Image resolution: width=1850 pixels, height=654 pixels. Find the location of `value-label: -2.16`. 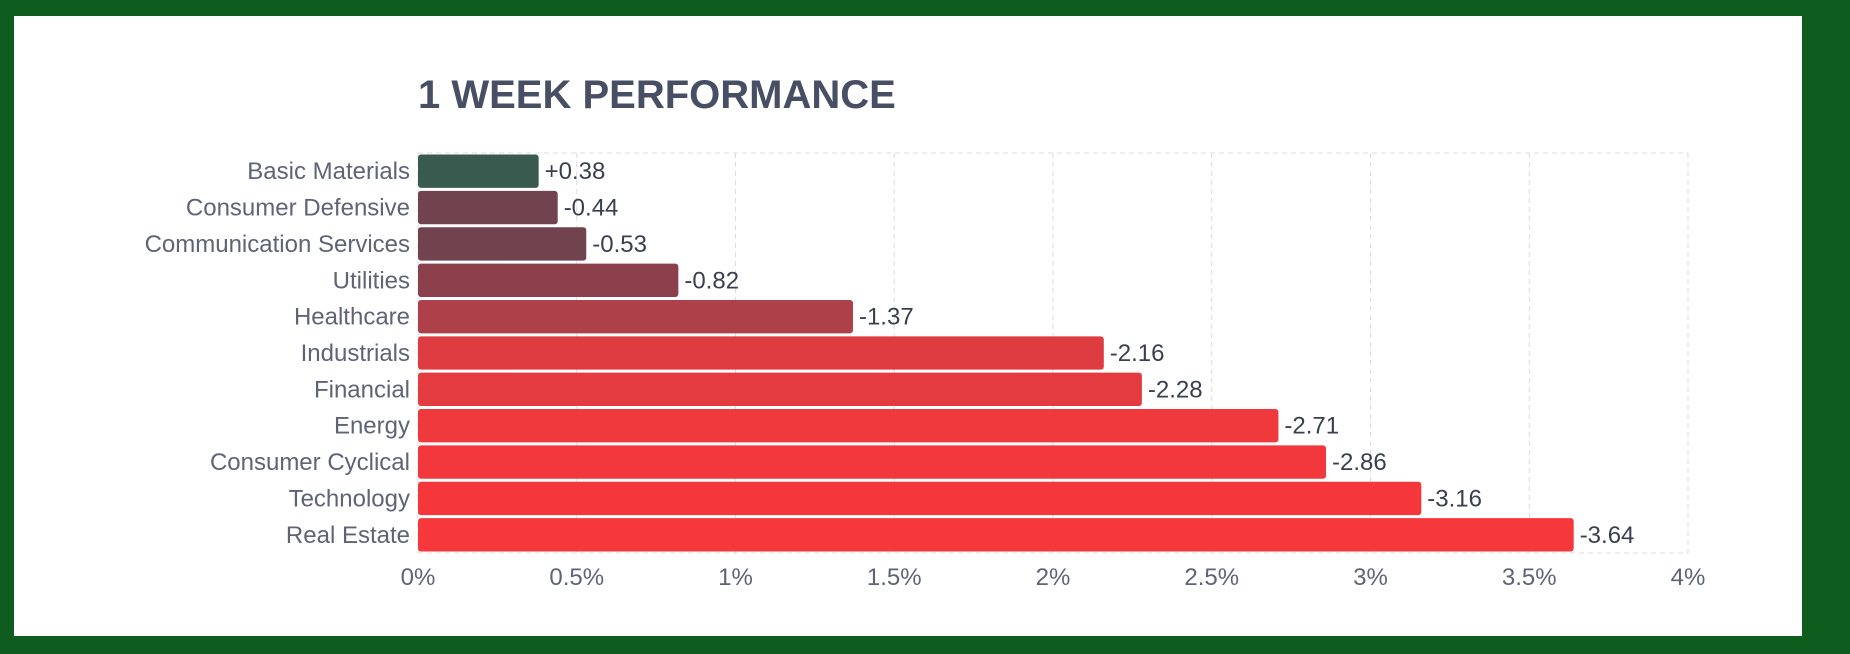

value-label: -2.16 is located at coordinates (1137, 353).